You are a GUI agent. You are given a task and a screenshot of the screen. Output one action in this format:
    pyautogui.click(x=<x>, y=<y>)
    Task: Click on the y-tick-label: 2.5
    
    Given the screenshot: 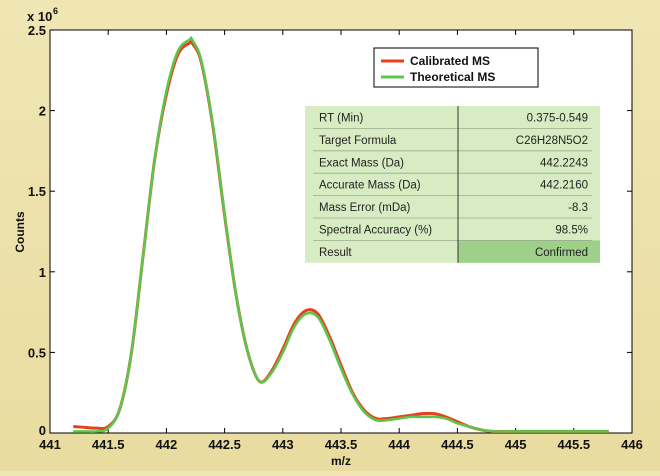 What is the action you would take?
    pyautogui.click(x=37, y=30)
    